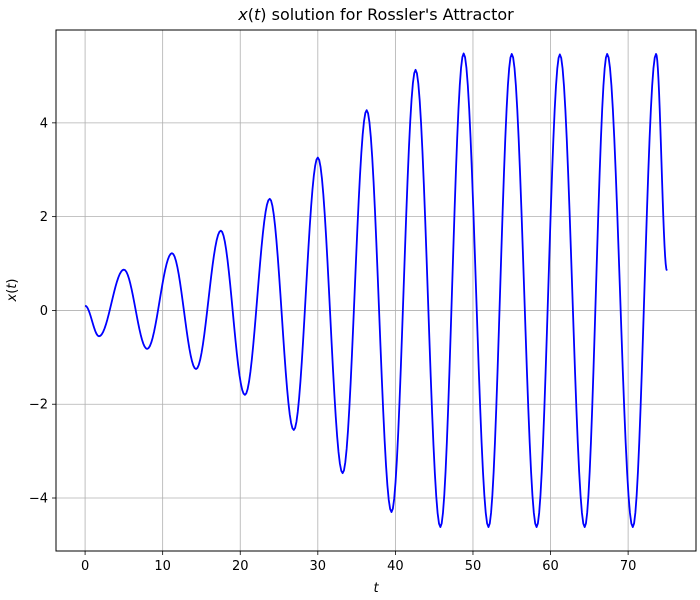 The width and height of the screenshot is (700, 600). What do you see at coordinates (38, 499) in the screenshot?
I see `y-tick-label: −4` at bounding box center [38, 499].